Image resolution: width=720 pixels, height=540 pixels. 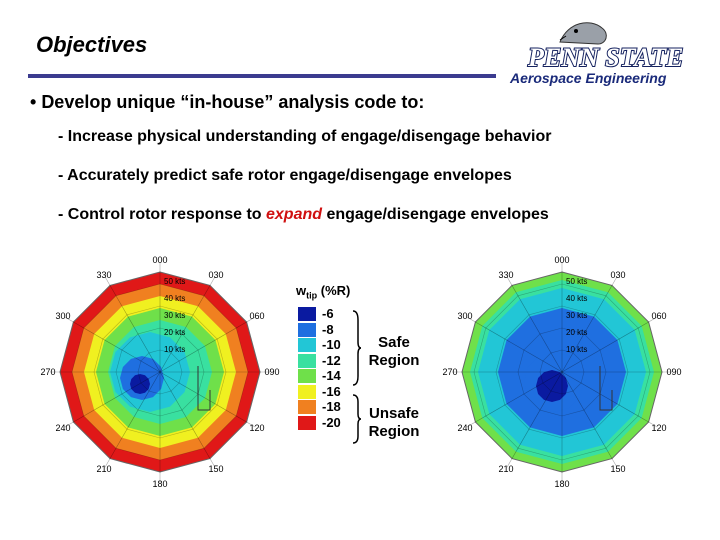 I want to click on legend-title: wtip (%R), so click(x=323, y=292).